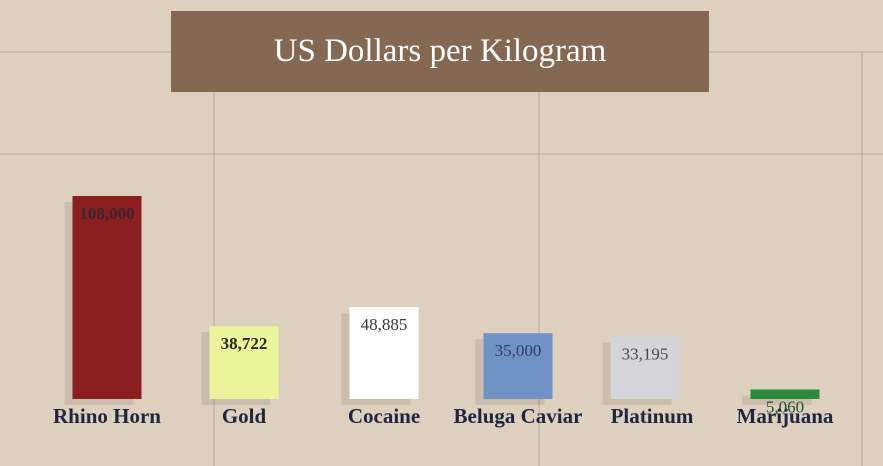 The height and width of the screenshot is (466, 883). Describe the element at coordinates (518, 416) in the screenshot. I see `category-label: Beluga Caviar` at that location.